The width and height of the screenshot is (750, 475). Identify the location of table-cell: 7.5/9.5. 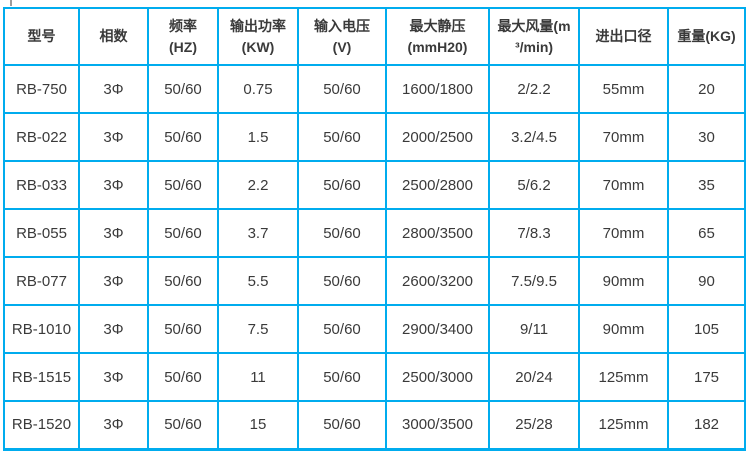
(534, 281).